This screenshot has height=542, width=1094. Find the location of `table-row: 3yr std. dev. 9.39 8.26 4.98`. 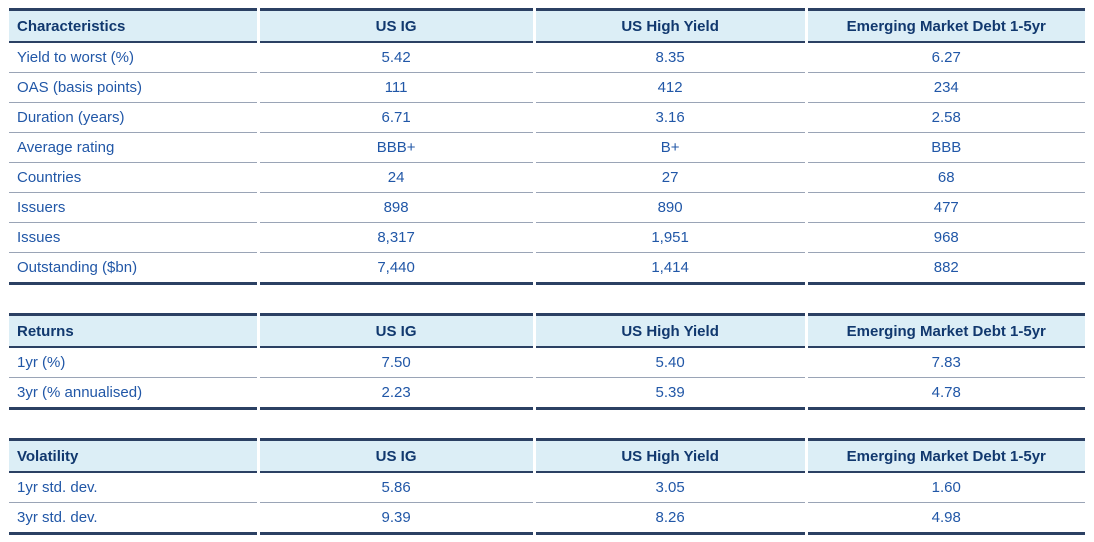

table-row: 3yr std. dev. 9.39 8.26 4.98 is located at coordinates (547, 519).